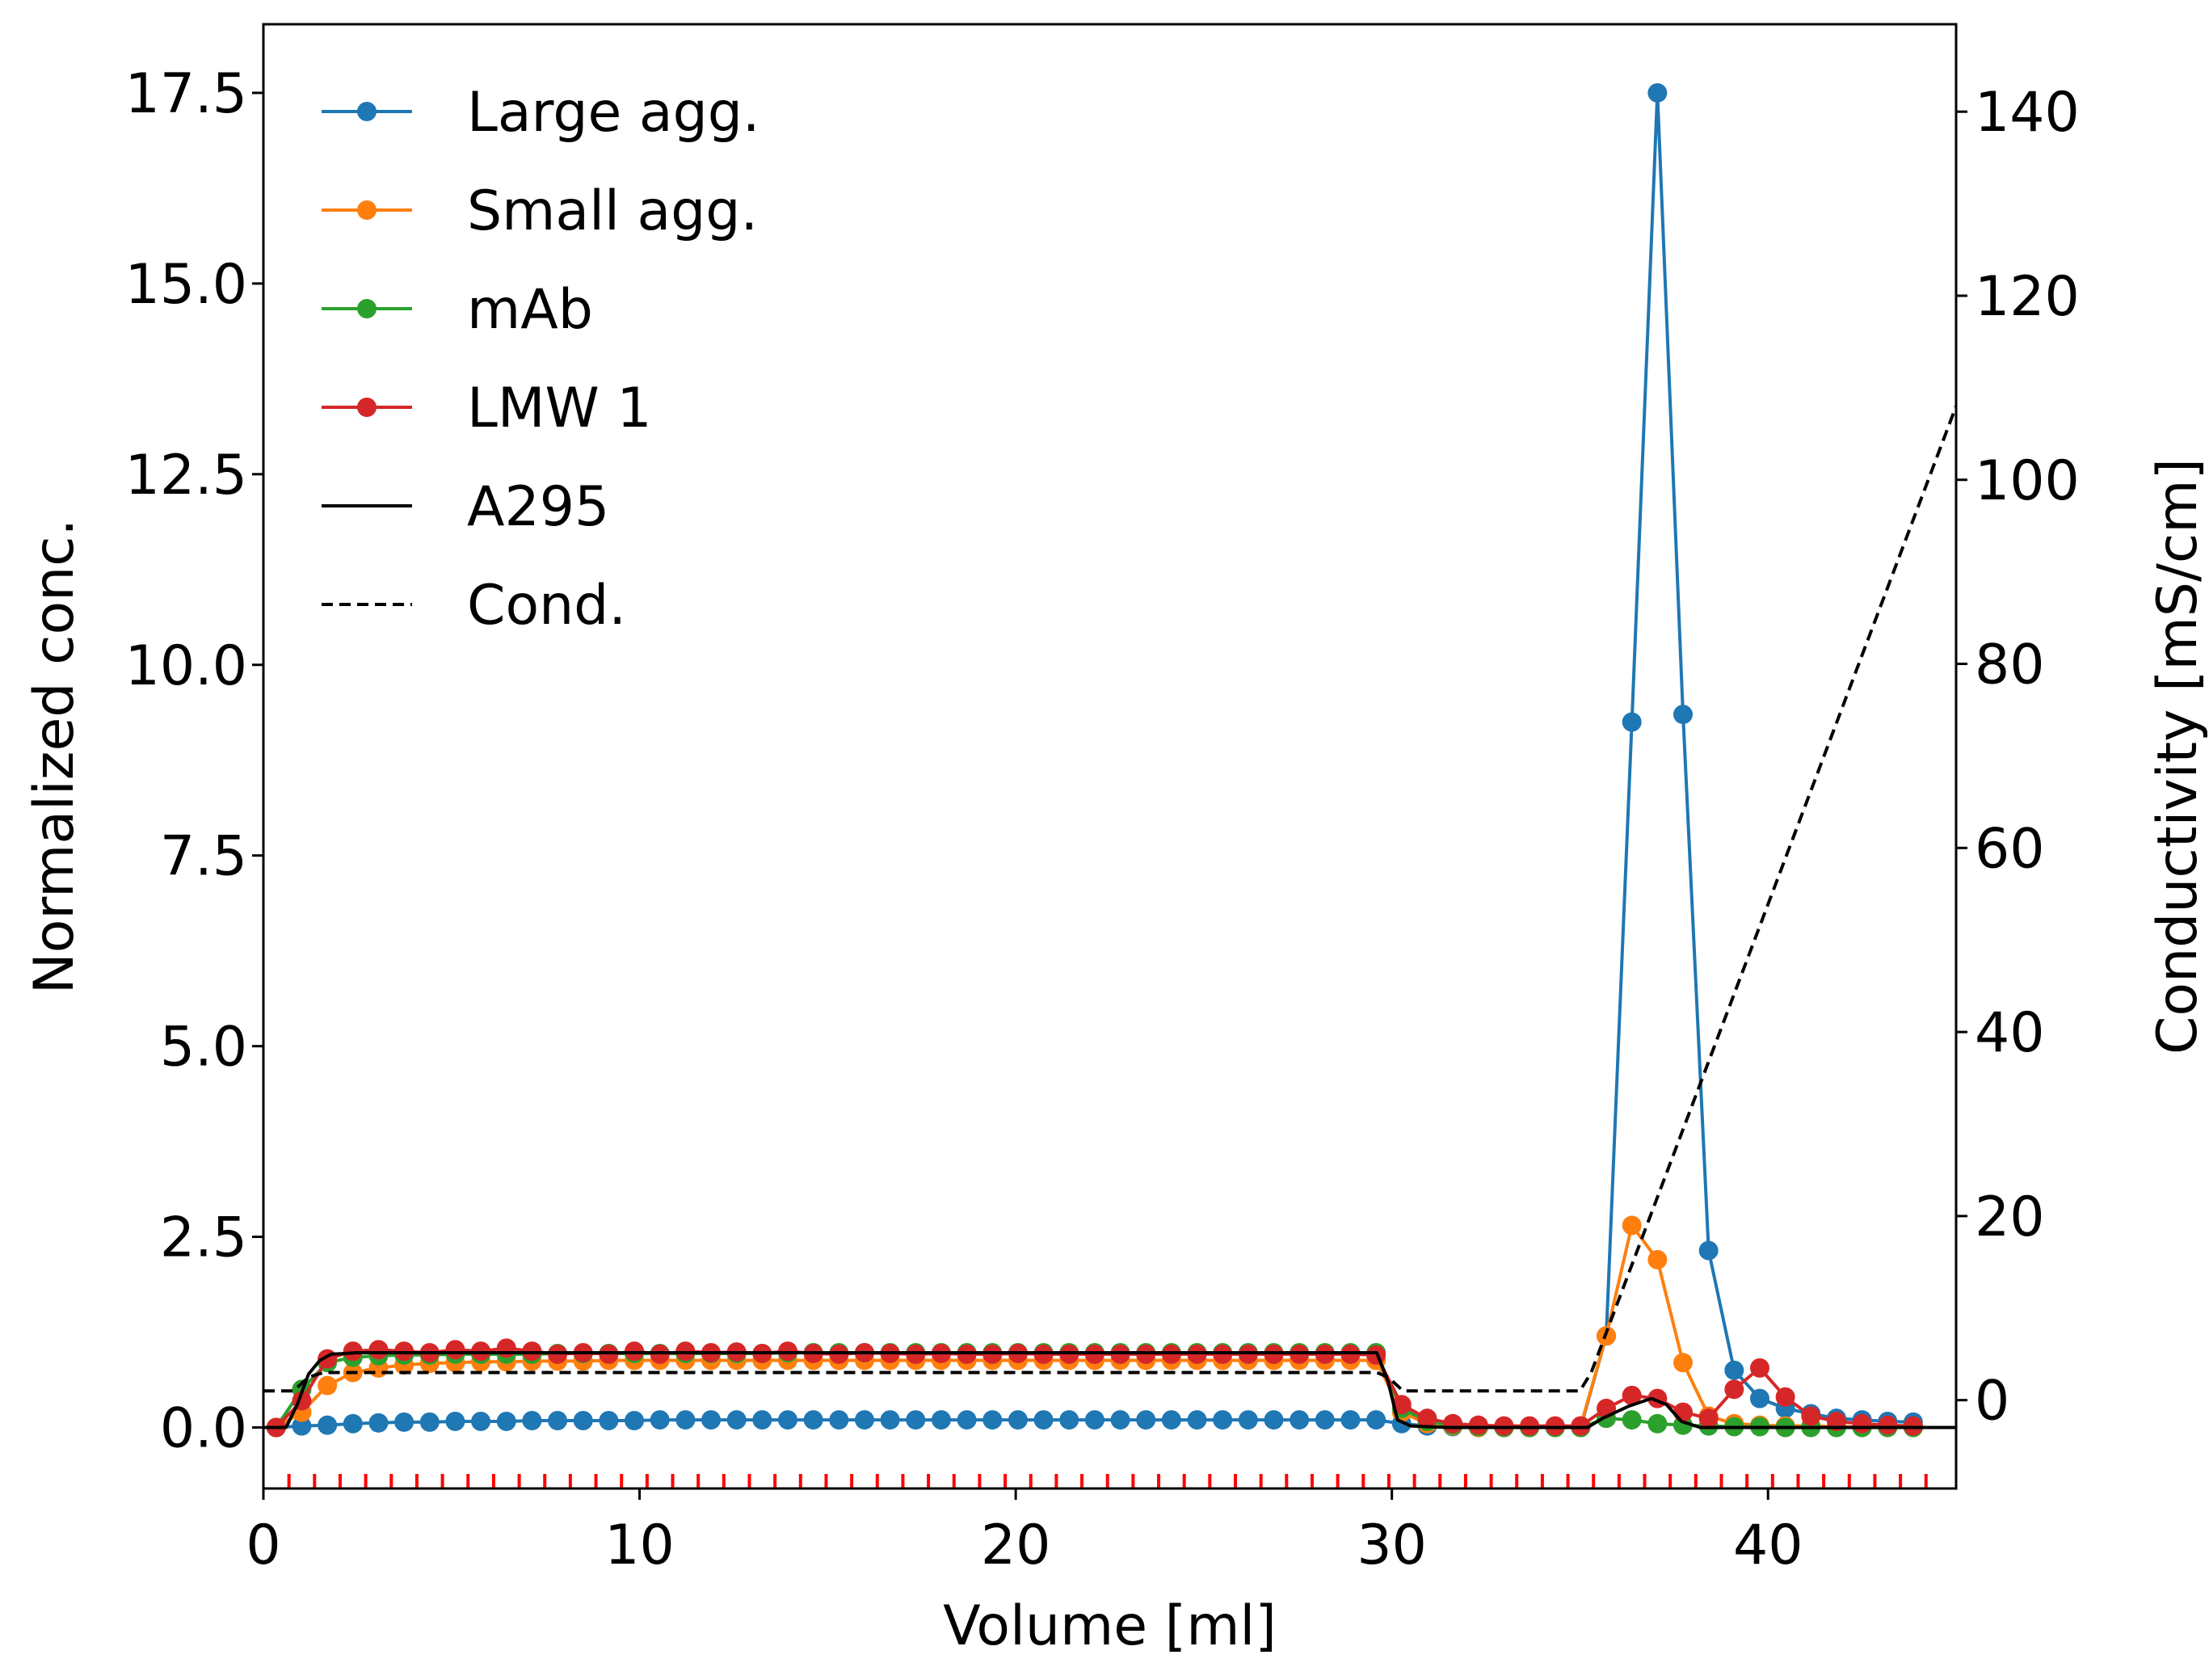 Image resolution: width=2209 pixels, height=1680 pixels. I want to click on legend-label-cond: Cond., so click(546, 606).